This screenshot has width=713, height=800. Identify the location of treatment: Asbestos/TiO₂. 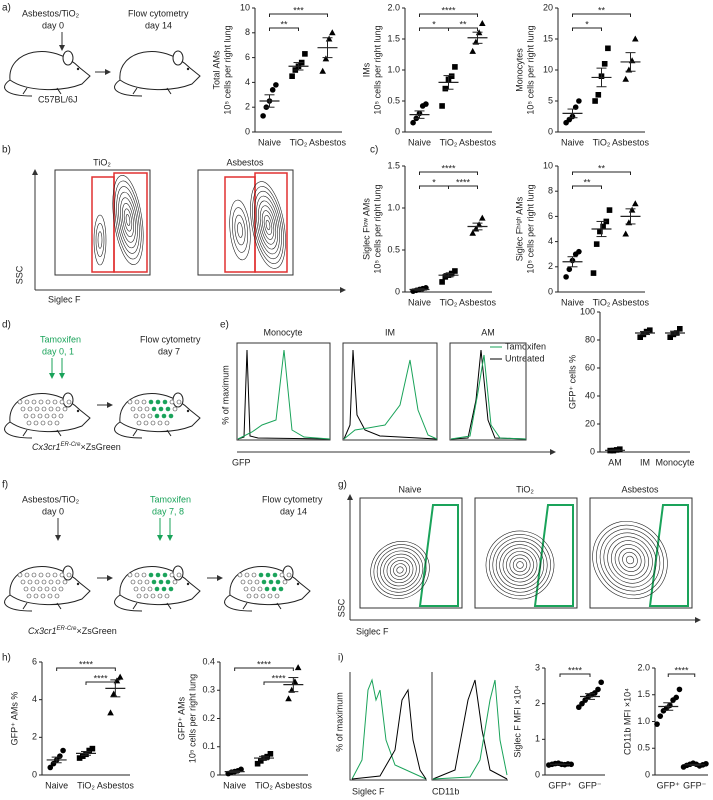
(51, 499).